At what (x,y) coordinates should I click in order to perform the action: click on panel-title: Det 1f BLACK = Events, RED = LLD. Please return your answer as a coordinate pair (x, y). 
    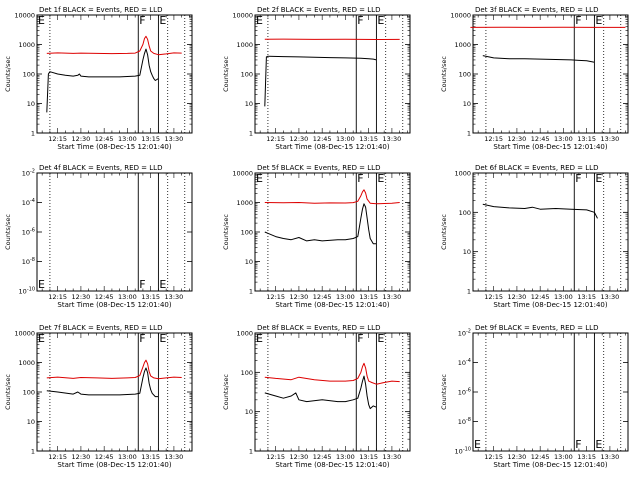
    Looking at the image, I should click on (100, 10).